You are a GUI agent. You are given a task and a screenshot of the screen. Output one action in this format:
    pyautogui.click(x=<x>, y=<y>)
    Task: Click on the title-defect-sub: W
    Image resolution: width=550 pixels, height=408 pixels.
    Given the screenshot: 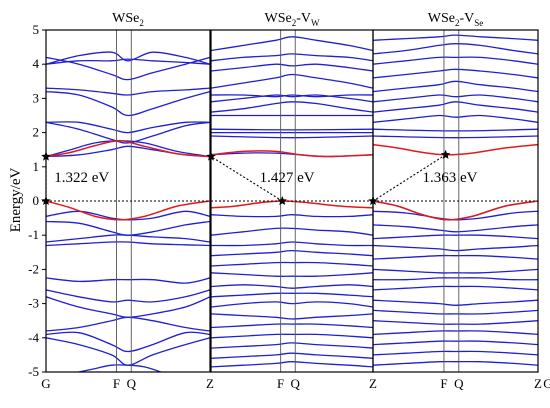 What is the action you would take?
    pyautogui.click(x=315, y=23)
    